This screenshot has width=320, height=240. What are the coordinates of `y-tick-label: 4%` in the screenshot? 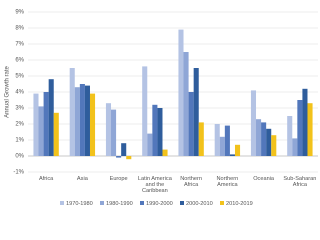 It's located at (19, 93).